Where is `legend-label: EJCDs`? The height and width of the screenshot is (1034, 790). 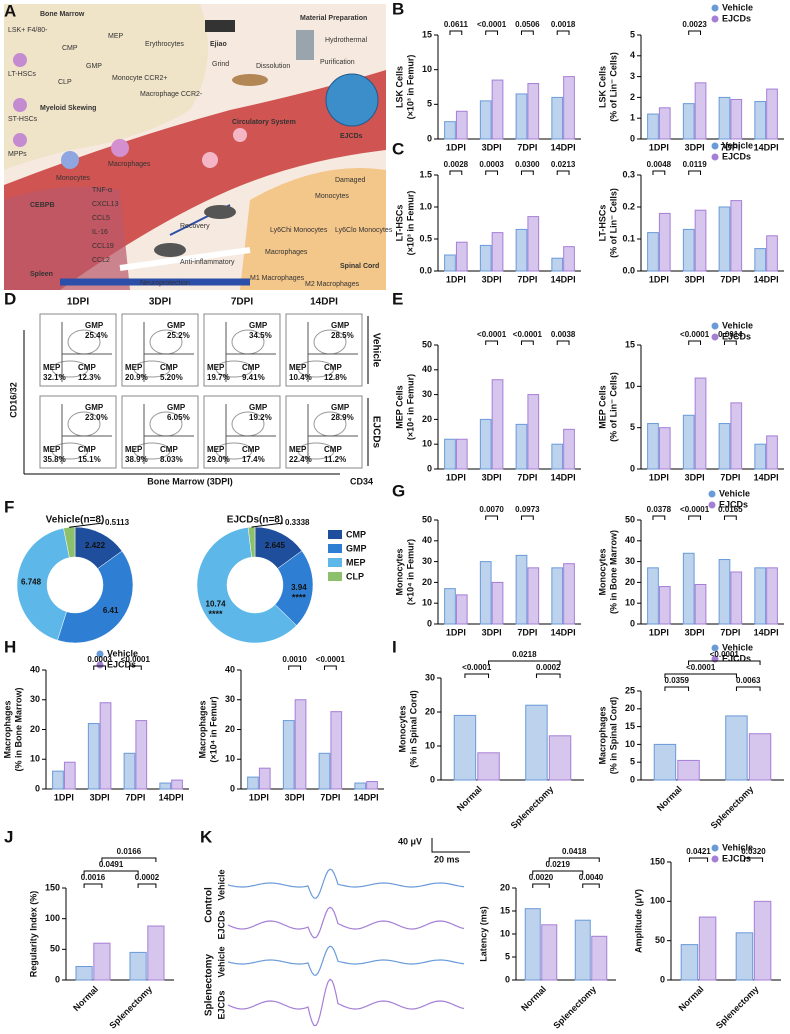
legend-label: EJCDs is located at coordinates (733, 504).